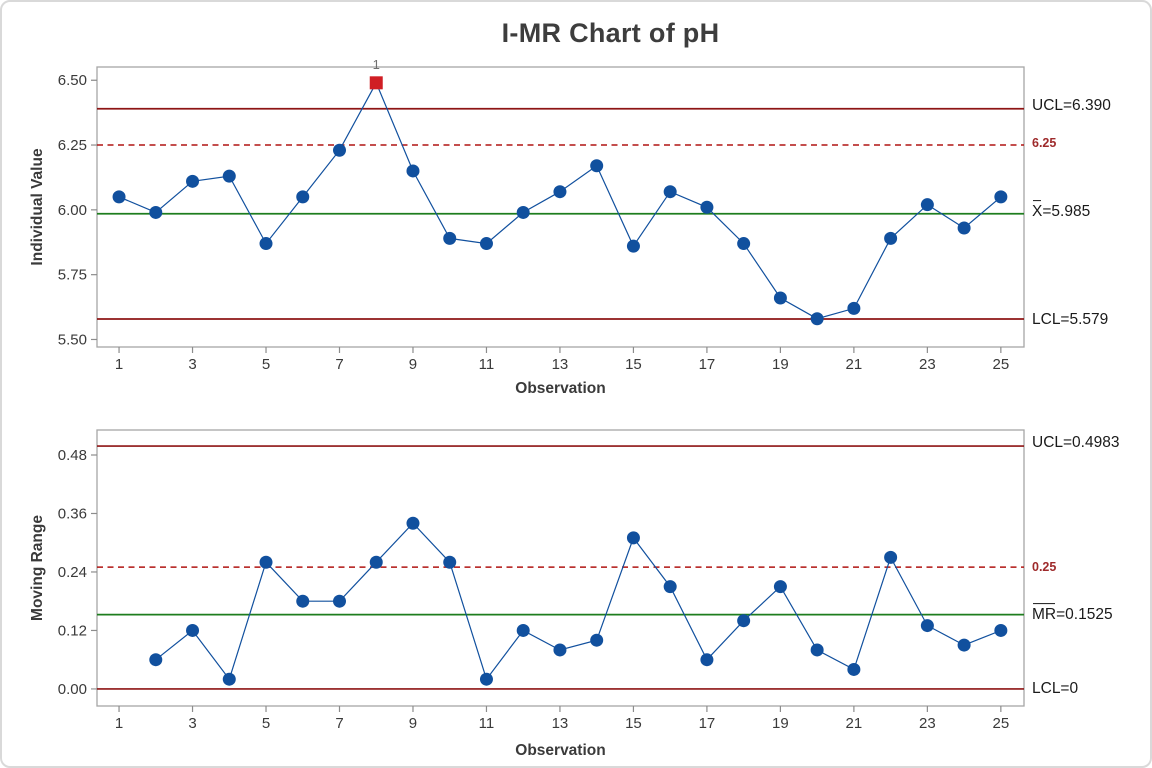  I want to click on mrbar-symbol: MR, so click(1044, 613).